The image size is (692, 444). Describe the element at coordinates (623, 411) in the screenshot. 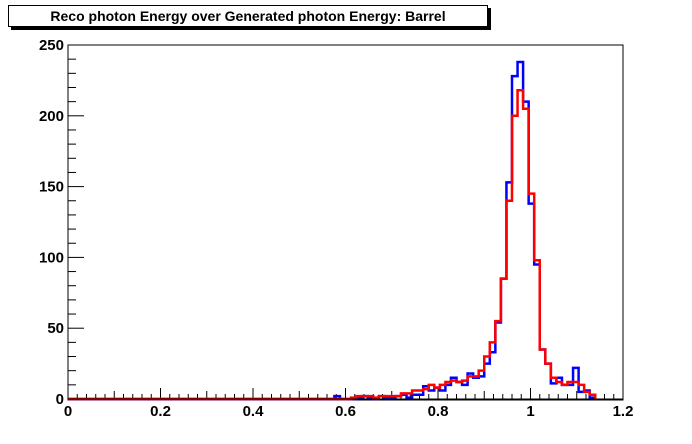

I see `x-tick-label: 1.2` at that location.